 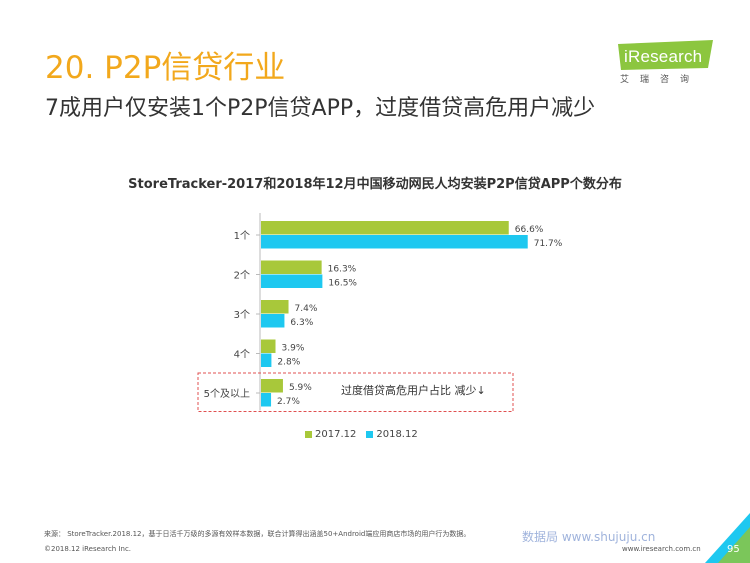 What do you see at coordinates (242, 276) in the screenshot?
I see `category-label: 2个` at bounding box center [242, 276].